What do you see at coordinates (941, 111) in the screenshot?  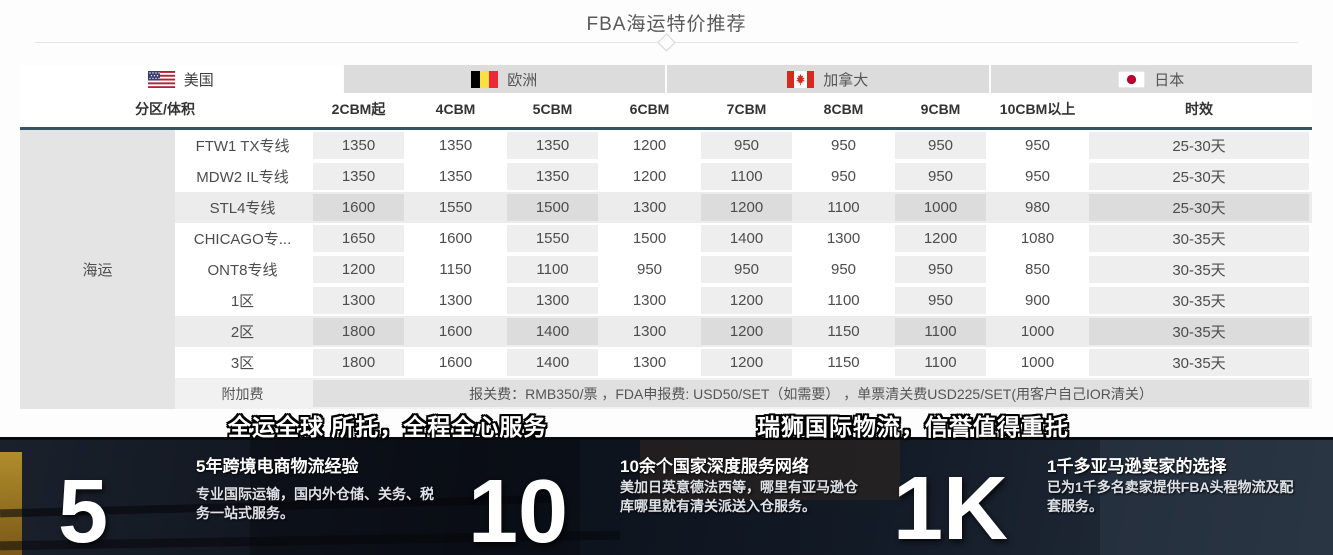 I see `column-header: 9CBM` at bounding box center [941, 111].